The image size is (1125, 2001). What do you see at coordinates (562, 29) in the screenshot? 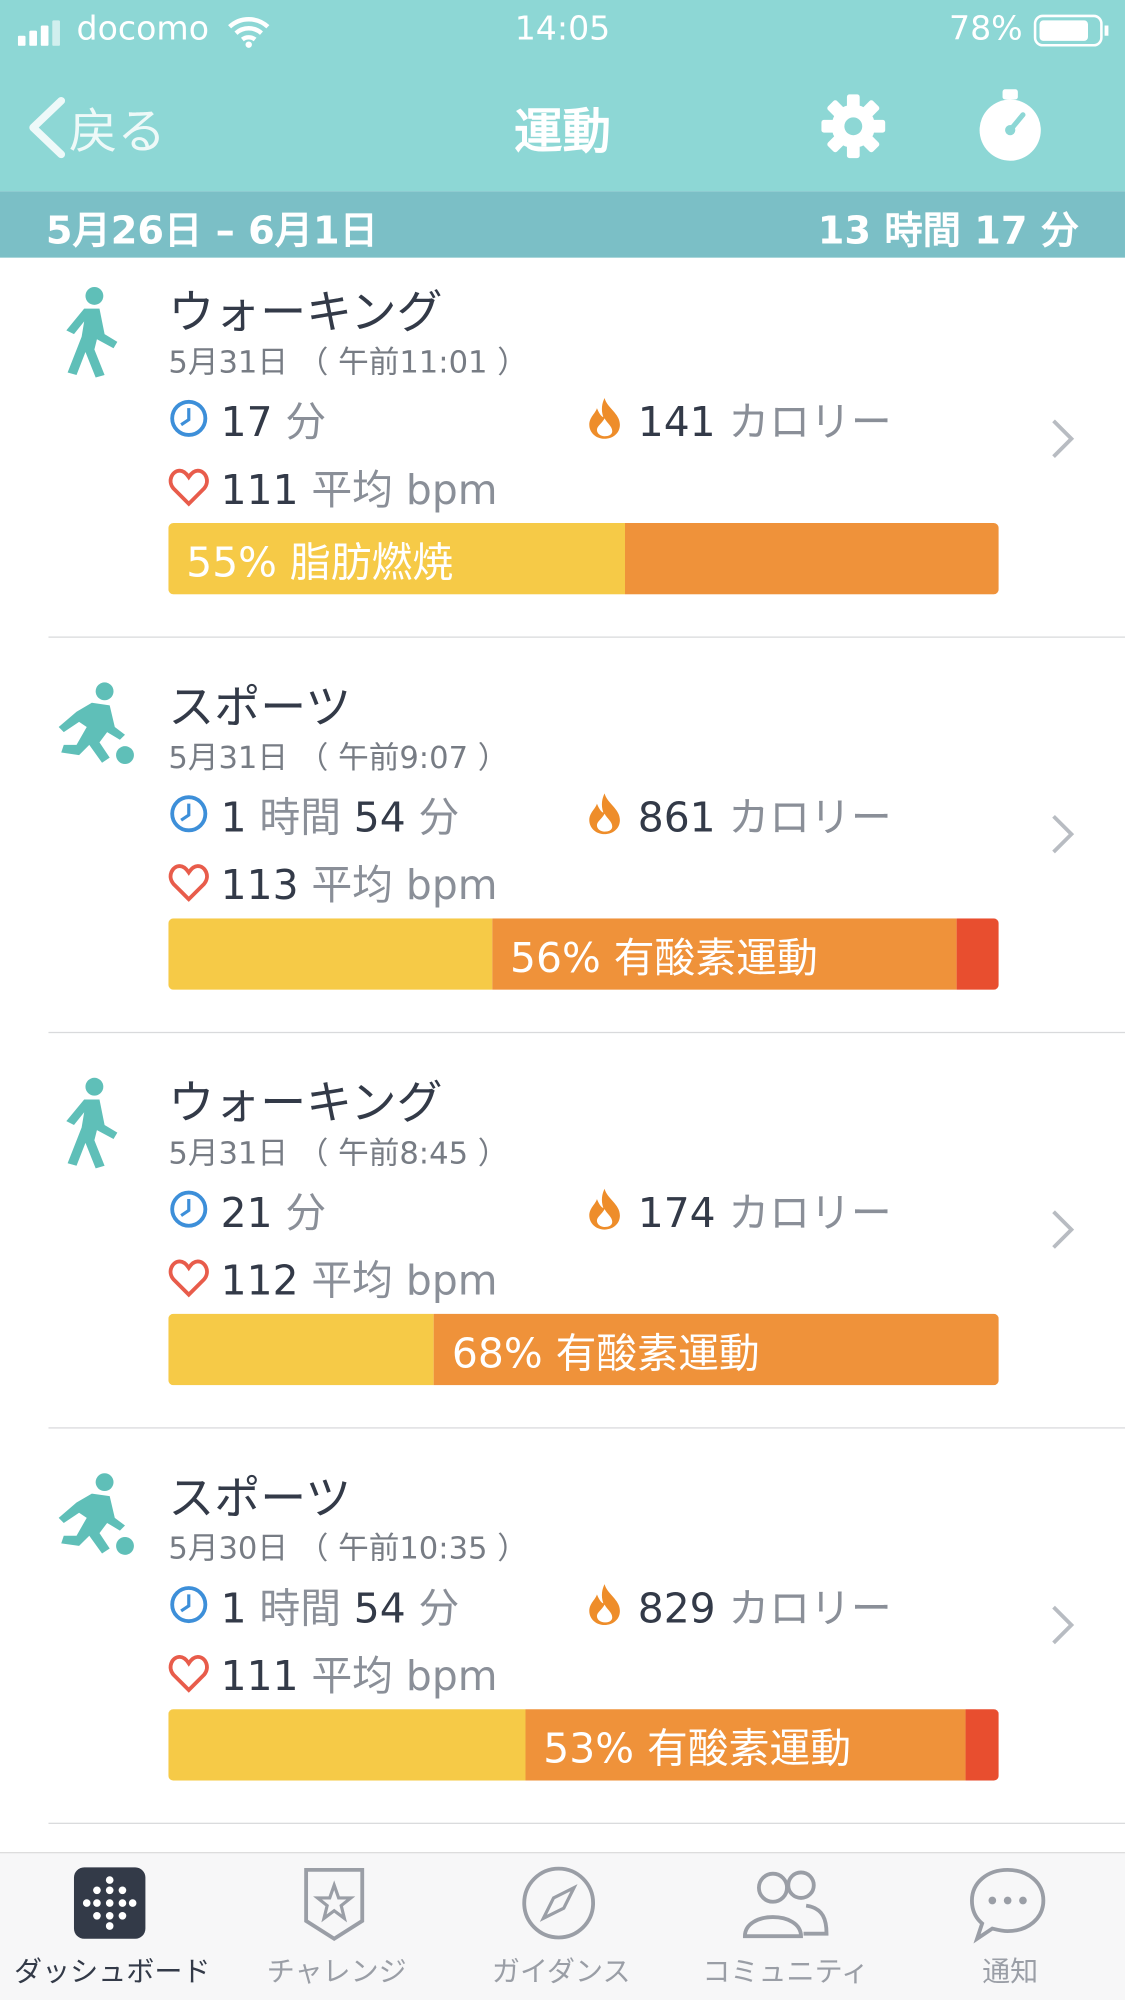
I see `clock: 14:05` at bounding box center [562, 29].